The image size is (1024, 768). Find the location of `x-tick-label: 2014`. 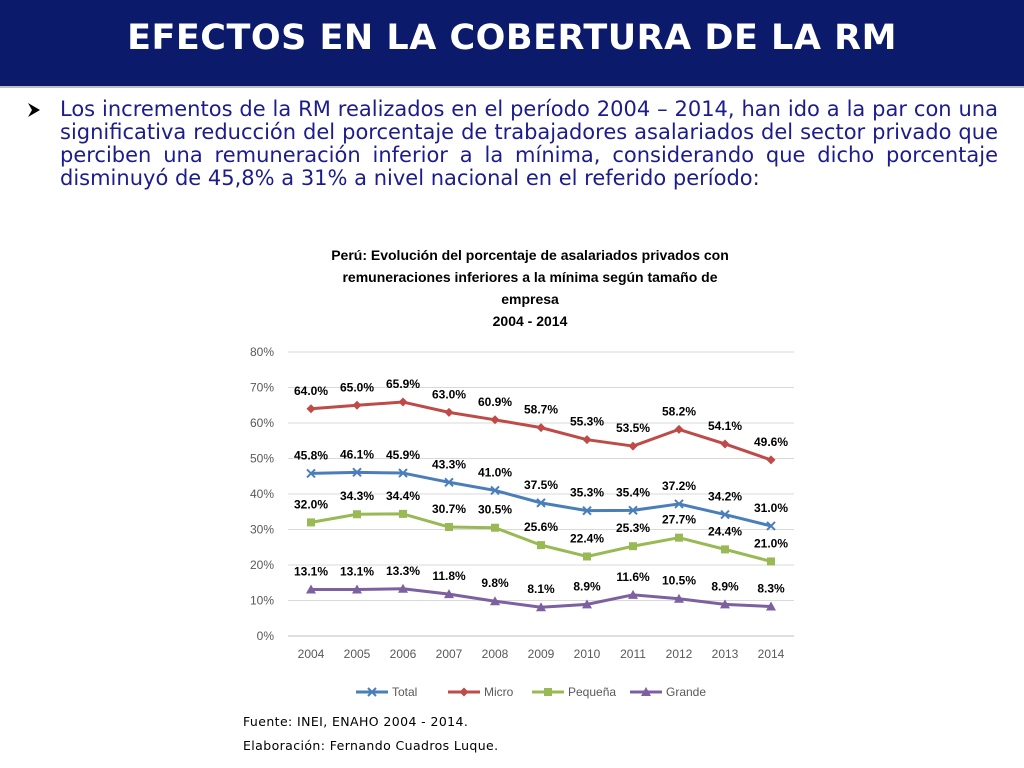

x-tick-label: 2014 is located at coordinates (771, 654).